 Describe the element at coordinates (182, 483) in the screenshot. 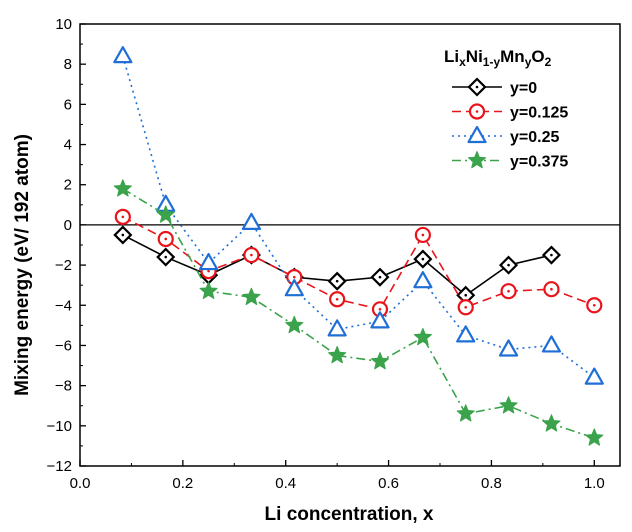

I see `x-tick-label: 0.2` at that location.